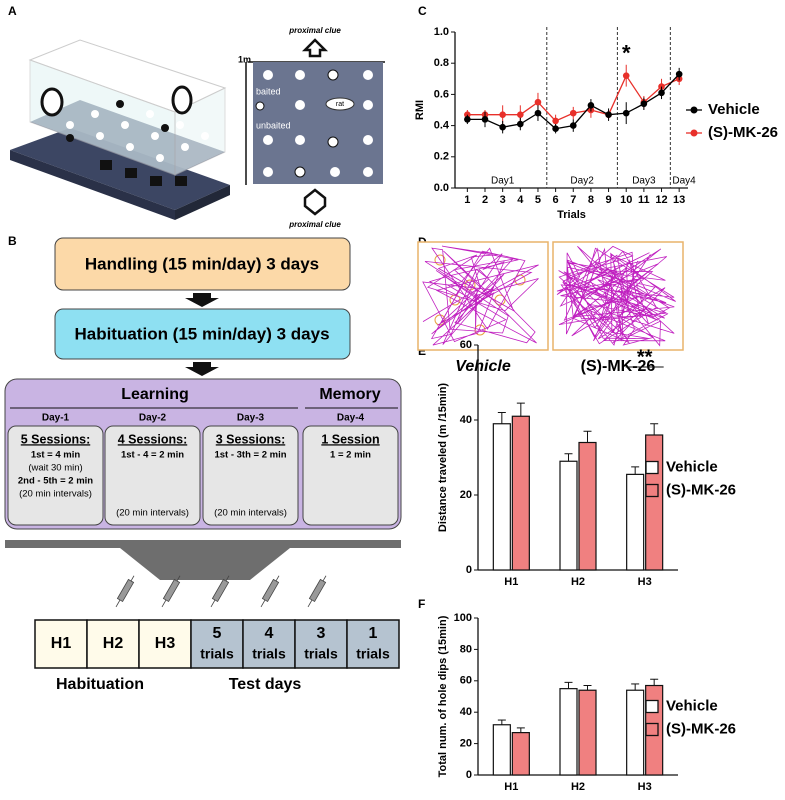  I want to click on x-tick-label: H2, so click(578, 582).